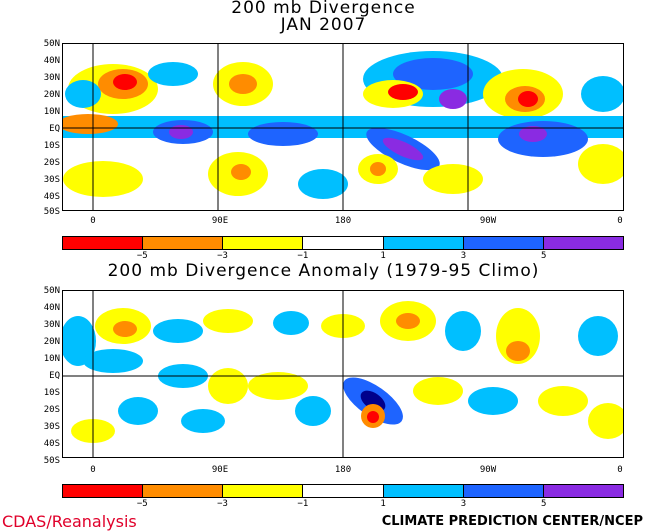 This screenshot has height=532, width=647. What do you see at coordinates (51, 61) in the screenshot?
I see `map1-lat-label: 40N` at bounding box center [51, 61].